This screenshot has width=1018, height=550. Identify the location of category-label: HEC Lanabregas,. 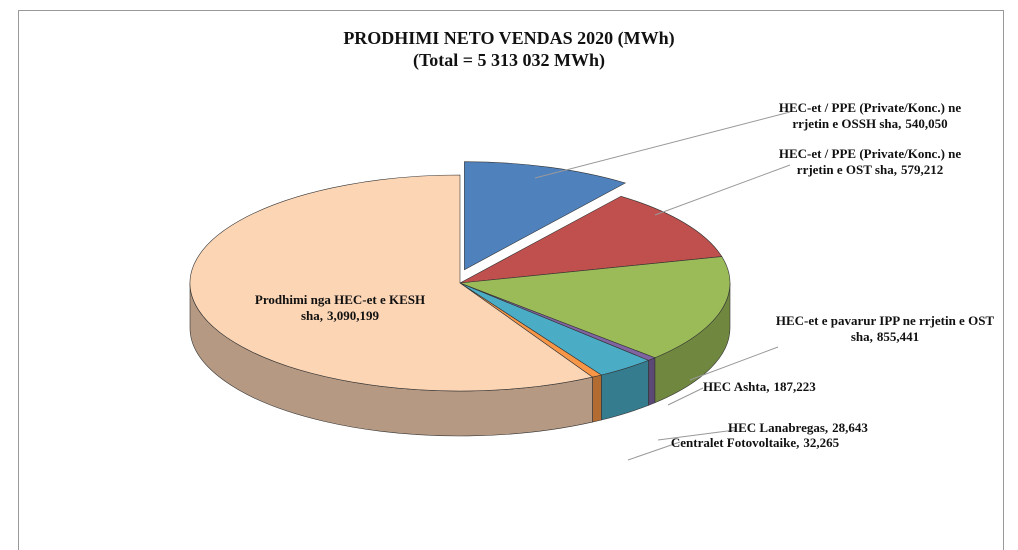
(778, 427).